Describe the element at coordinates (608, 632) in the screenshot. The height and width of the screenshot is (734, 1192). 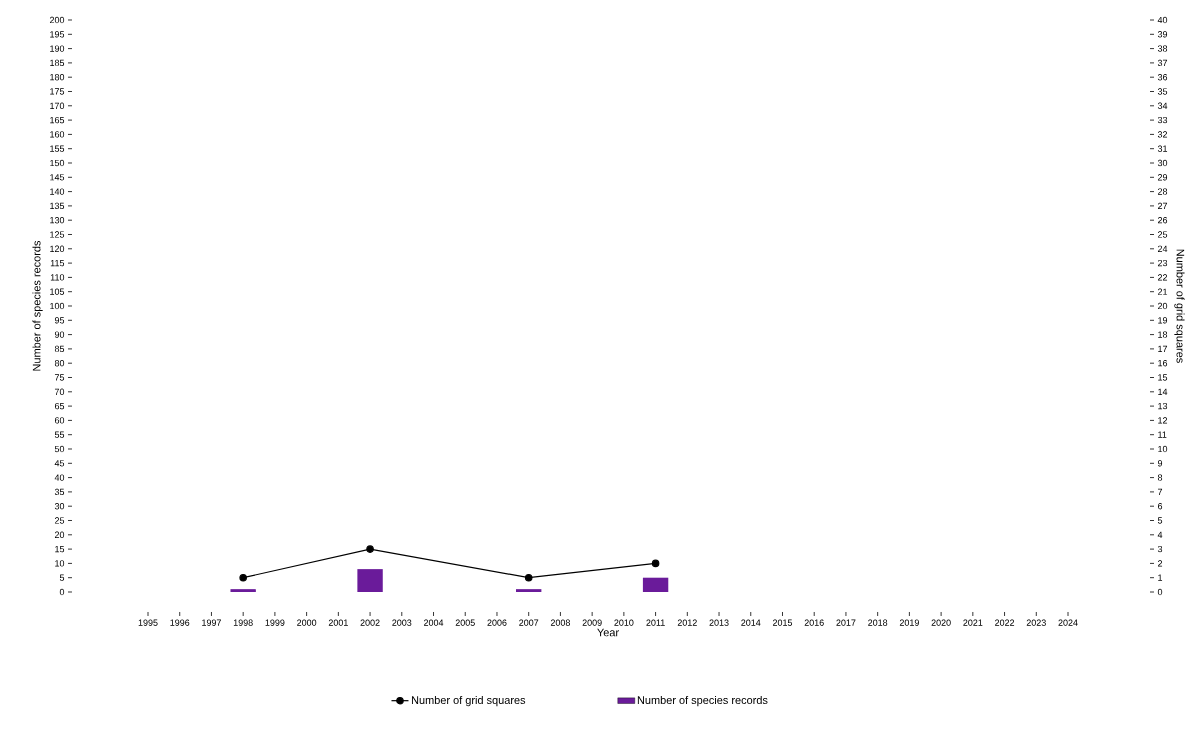
I see `x-axis-title: Year` at that location.